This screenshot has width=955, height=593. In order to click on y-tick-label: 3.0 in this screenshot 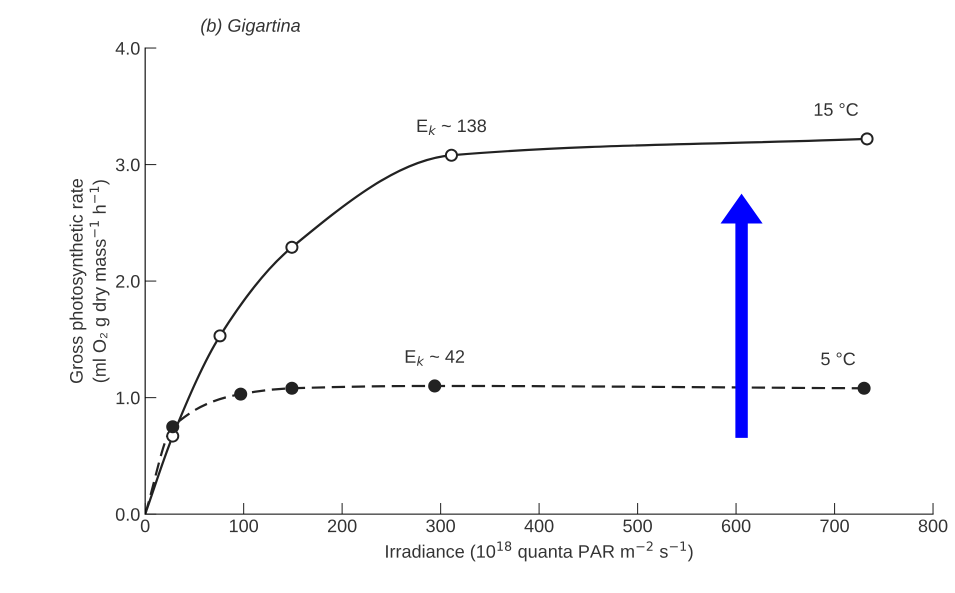, I will do `click(128, 165)`.